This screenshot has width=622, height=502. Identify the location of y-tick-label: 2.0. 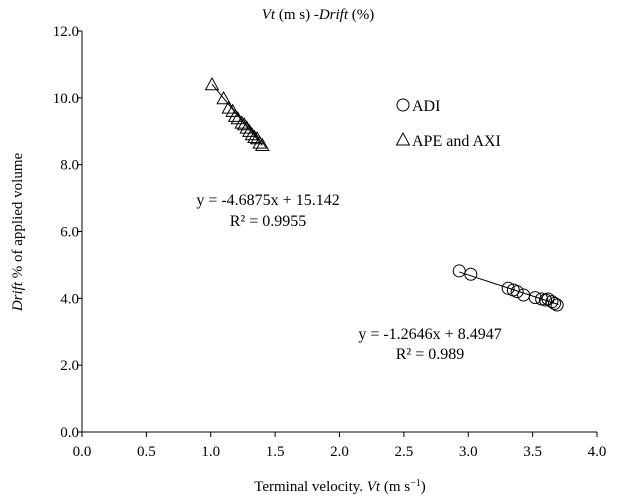
(69, 366).